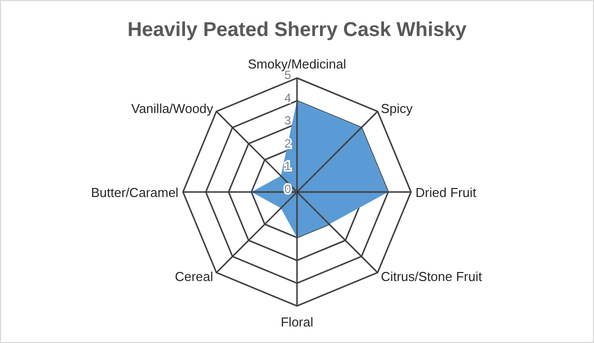 This screenshot has width=594, height=343. I want to click on spoke-label: Vanilla/Woody, so click(172, 108).